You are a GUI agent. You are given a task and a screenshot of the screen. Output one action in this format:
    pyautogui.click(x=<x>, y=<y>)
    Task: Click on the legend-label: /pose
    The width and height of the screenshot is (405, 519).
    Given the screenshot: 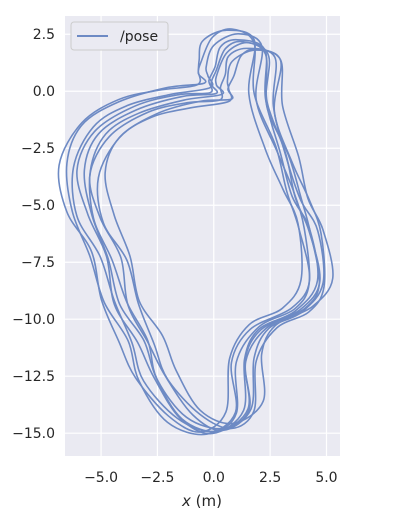 What is the action you would take?
    pyautogui.click(x=139, y=37)
    